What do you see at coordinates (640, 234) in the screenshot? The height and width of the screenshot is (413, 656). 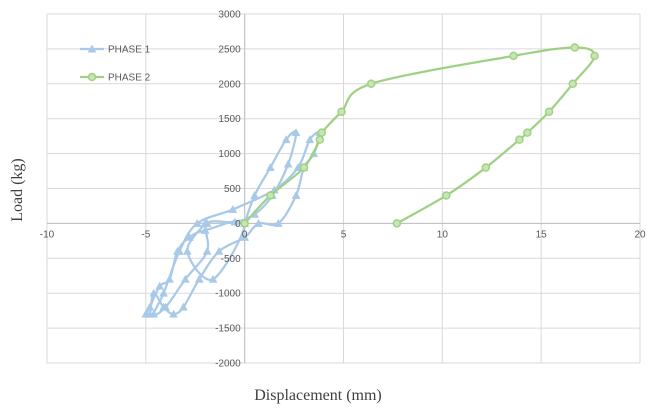 I see `x-tick-label: 20` at bounding box center [640, 234].